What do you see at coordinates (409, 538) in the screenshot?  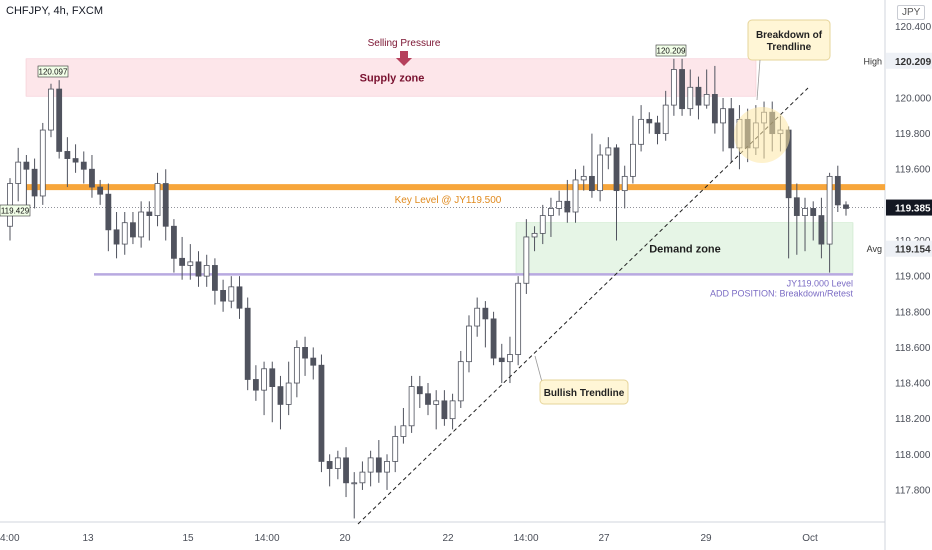 I see `time-axis: 14:00 13 15 14:00 20 22 14:00 27 29 Oct` at bounding box center [409, 538].